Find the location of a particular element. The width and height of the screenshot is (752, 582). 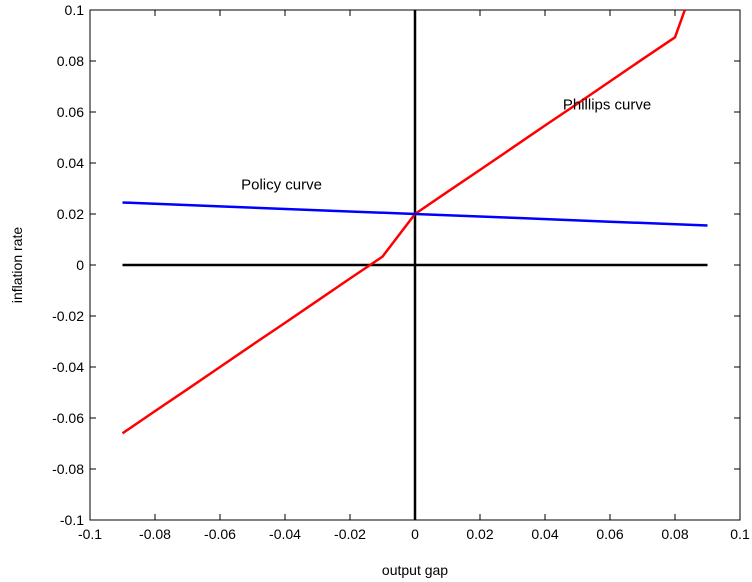

x-tick-label: 0.06 is located at coordinates (609, 534).